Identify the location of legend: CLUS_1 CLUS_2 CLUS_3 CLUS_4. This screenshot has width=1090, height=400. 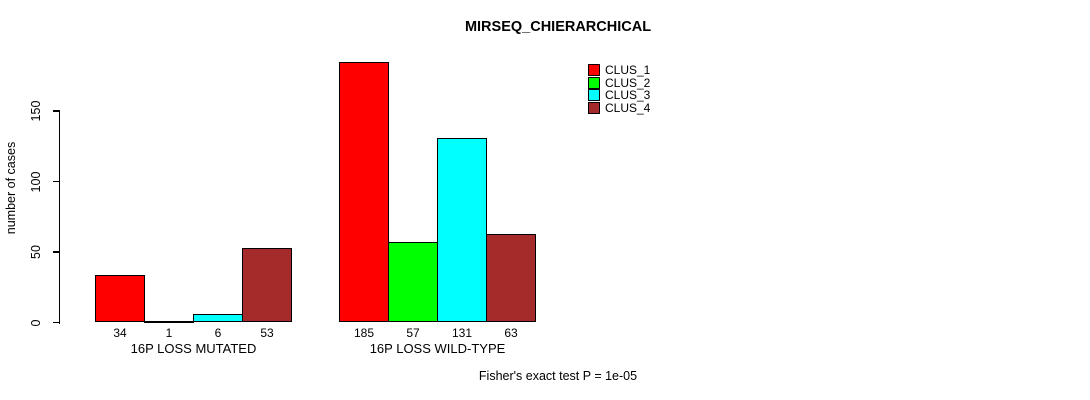
(619, 89).